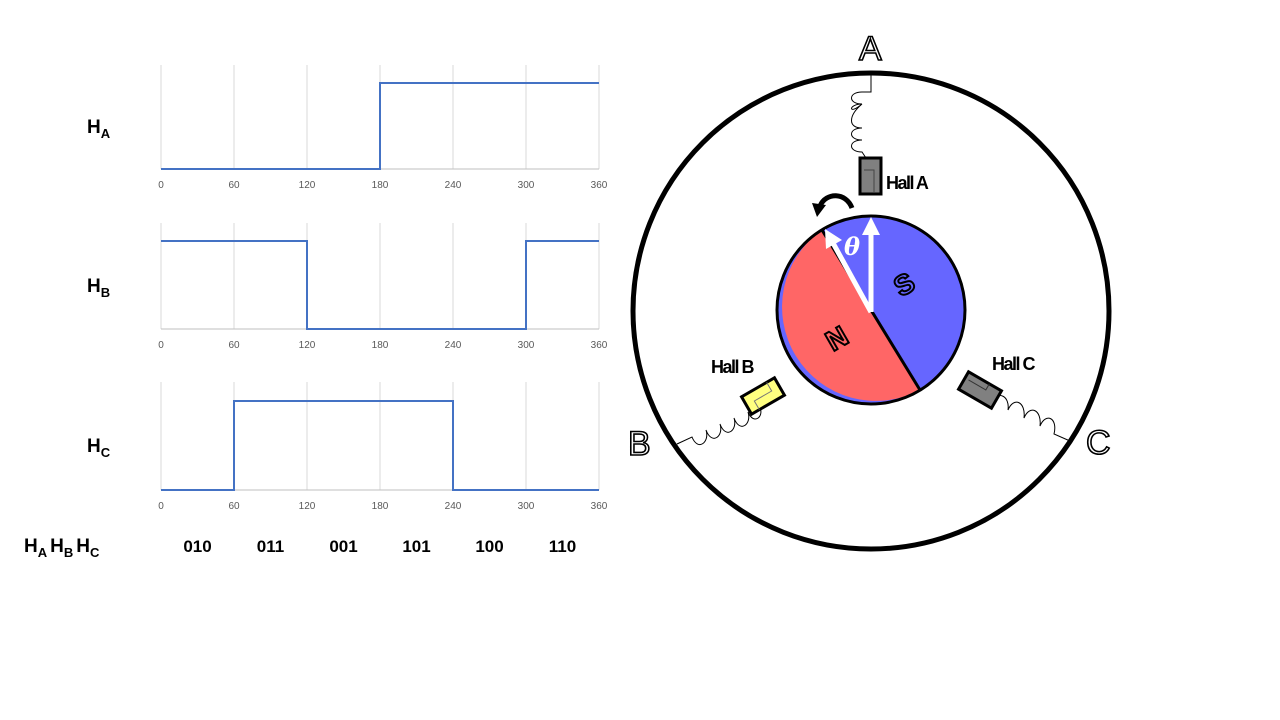  Describe the element at coordinates (1014, 364) in the screenshot. I see `hall-c-label: Hall C` at that location.